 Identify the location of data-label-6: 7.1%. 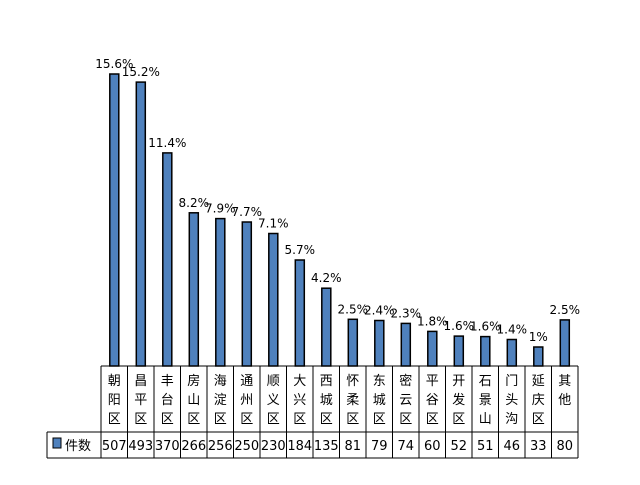
(273, 224).